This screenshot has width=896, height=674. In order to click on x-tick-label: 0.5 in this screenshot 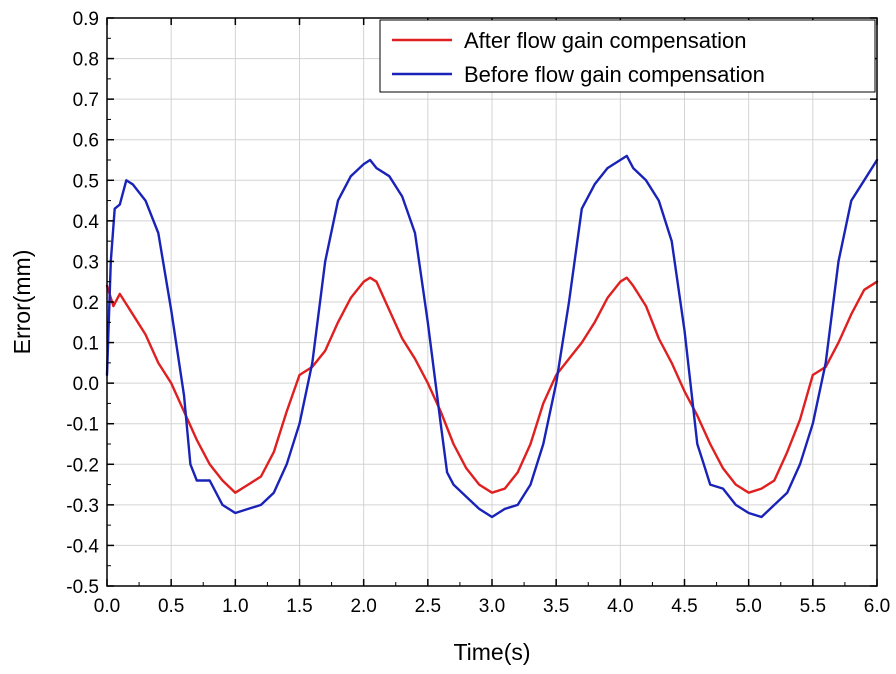, I will do `click(171, 606)`.